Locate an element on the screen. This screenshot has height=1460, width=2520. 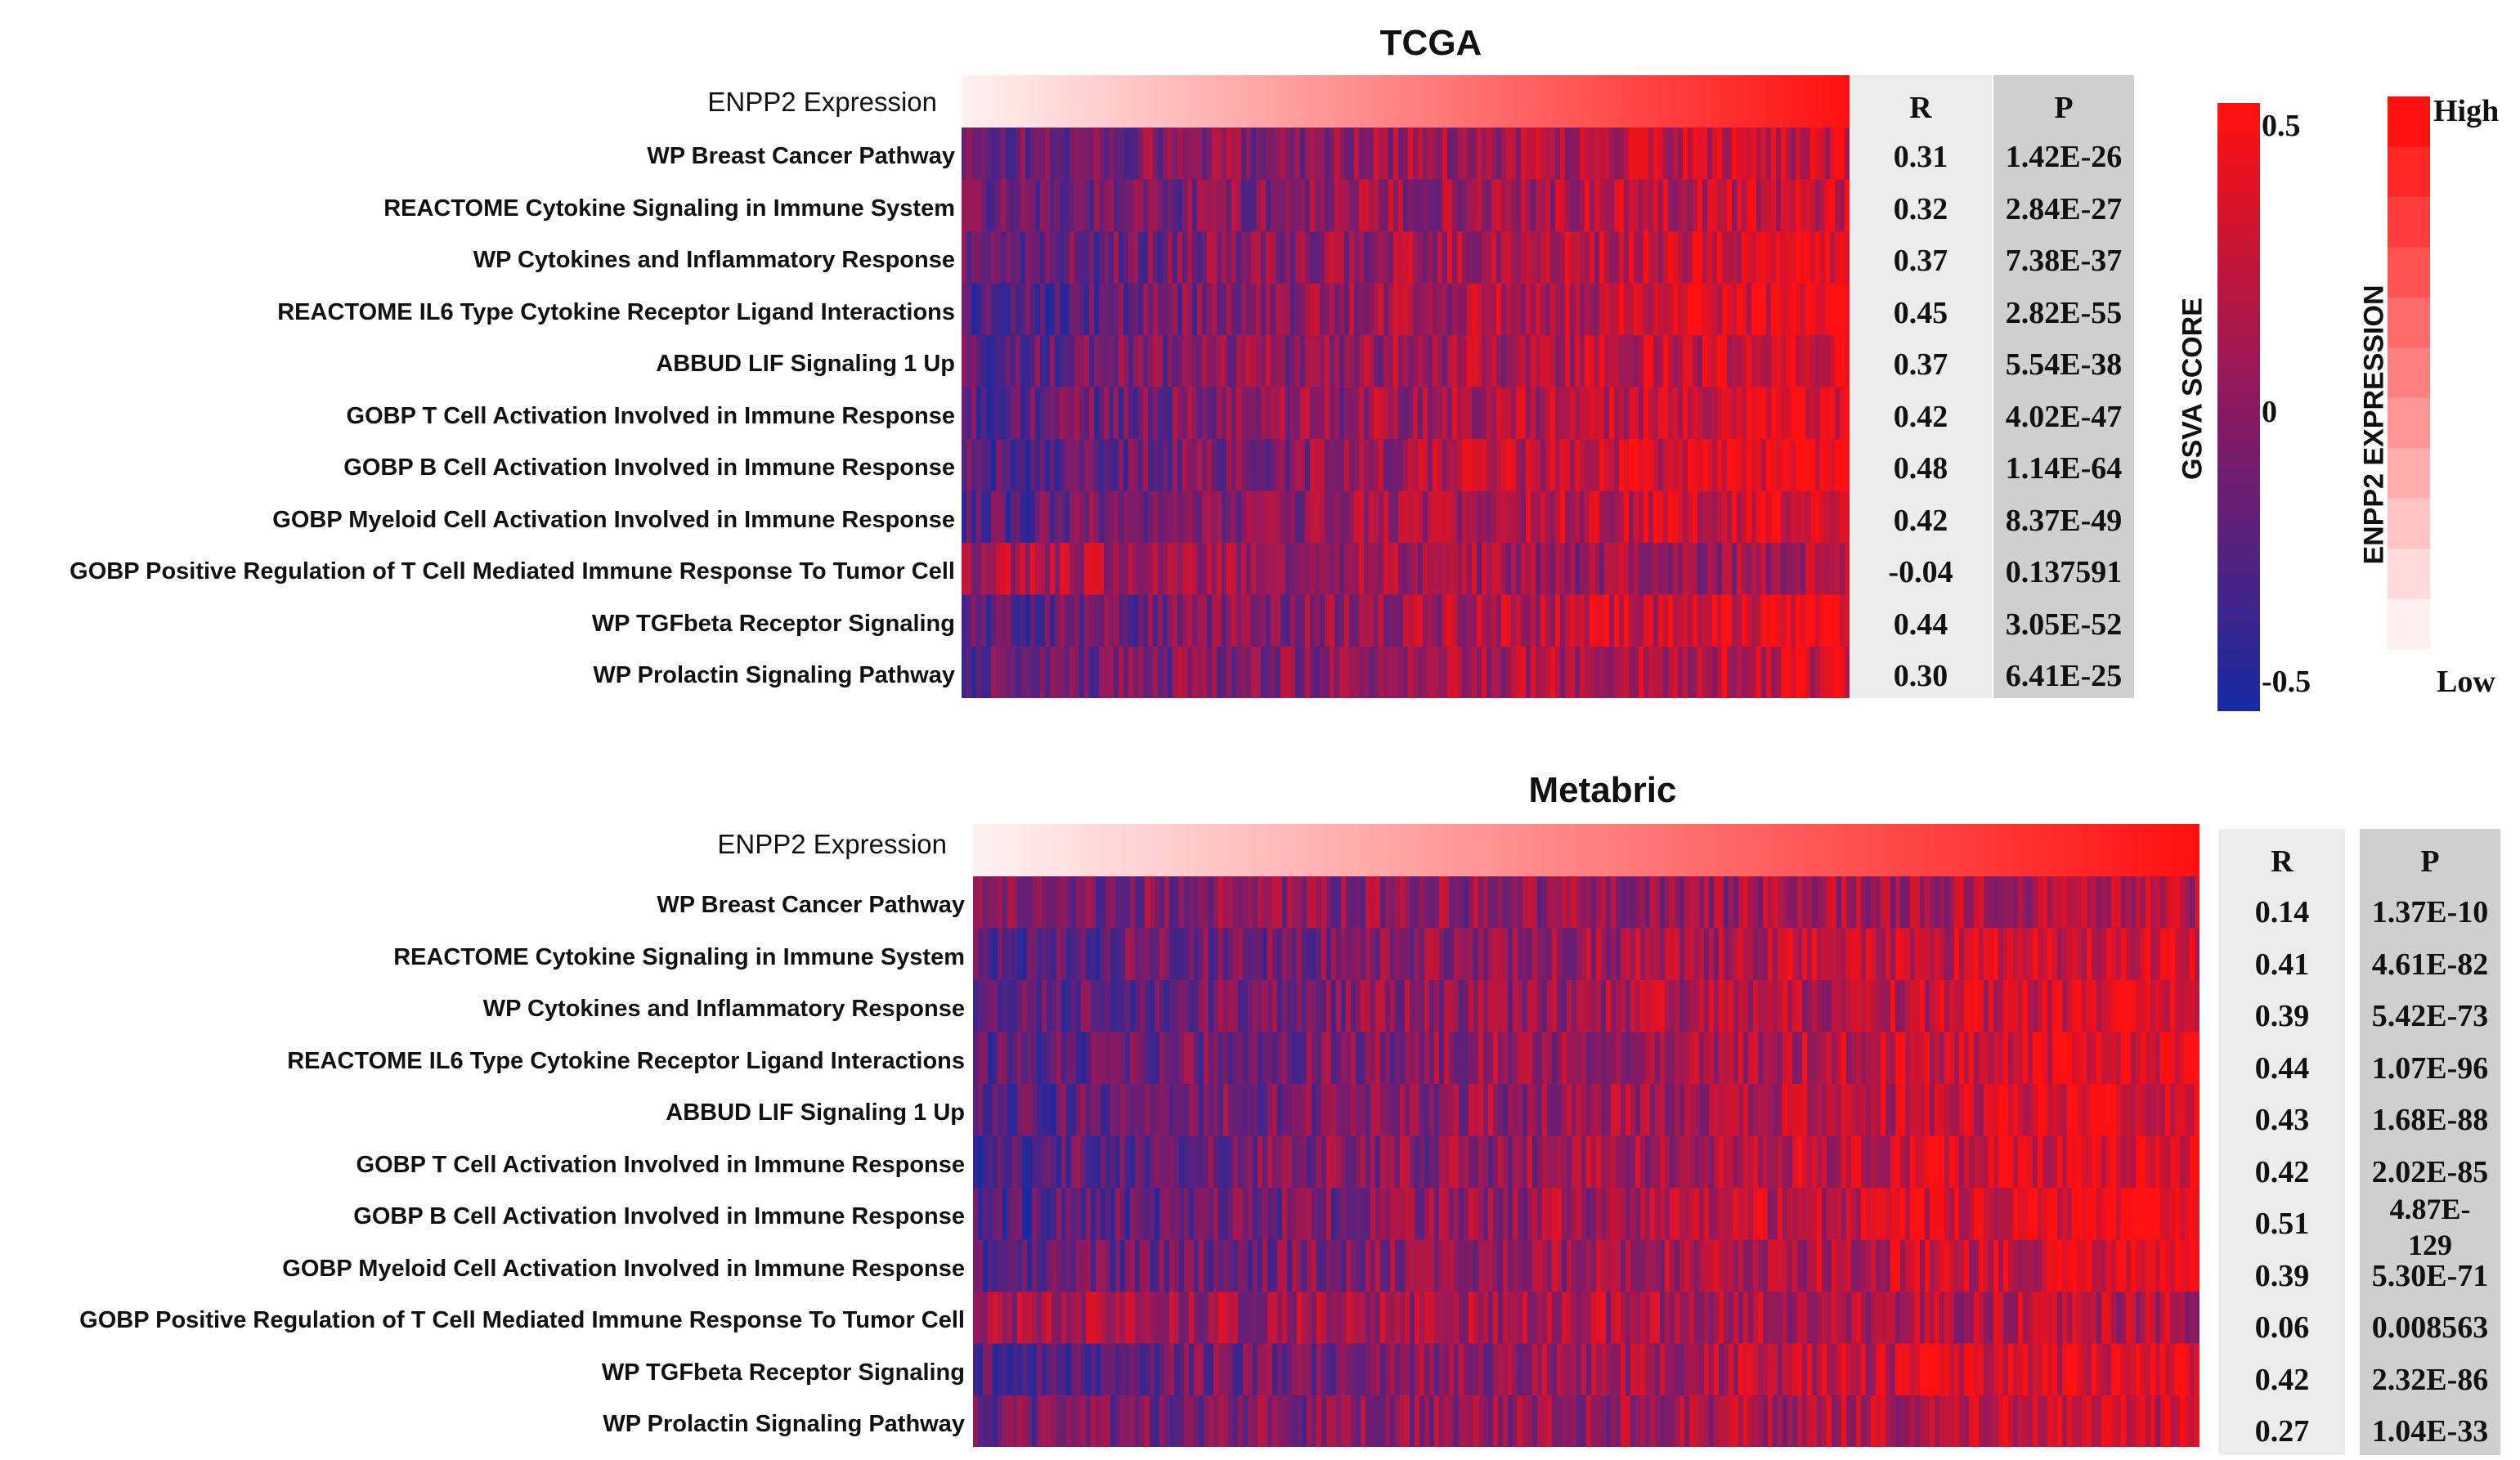
metabric-heatmap-row is located at coordinates (1586, 1058).